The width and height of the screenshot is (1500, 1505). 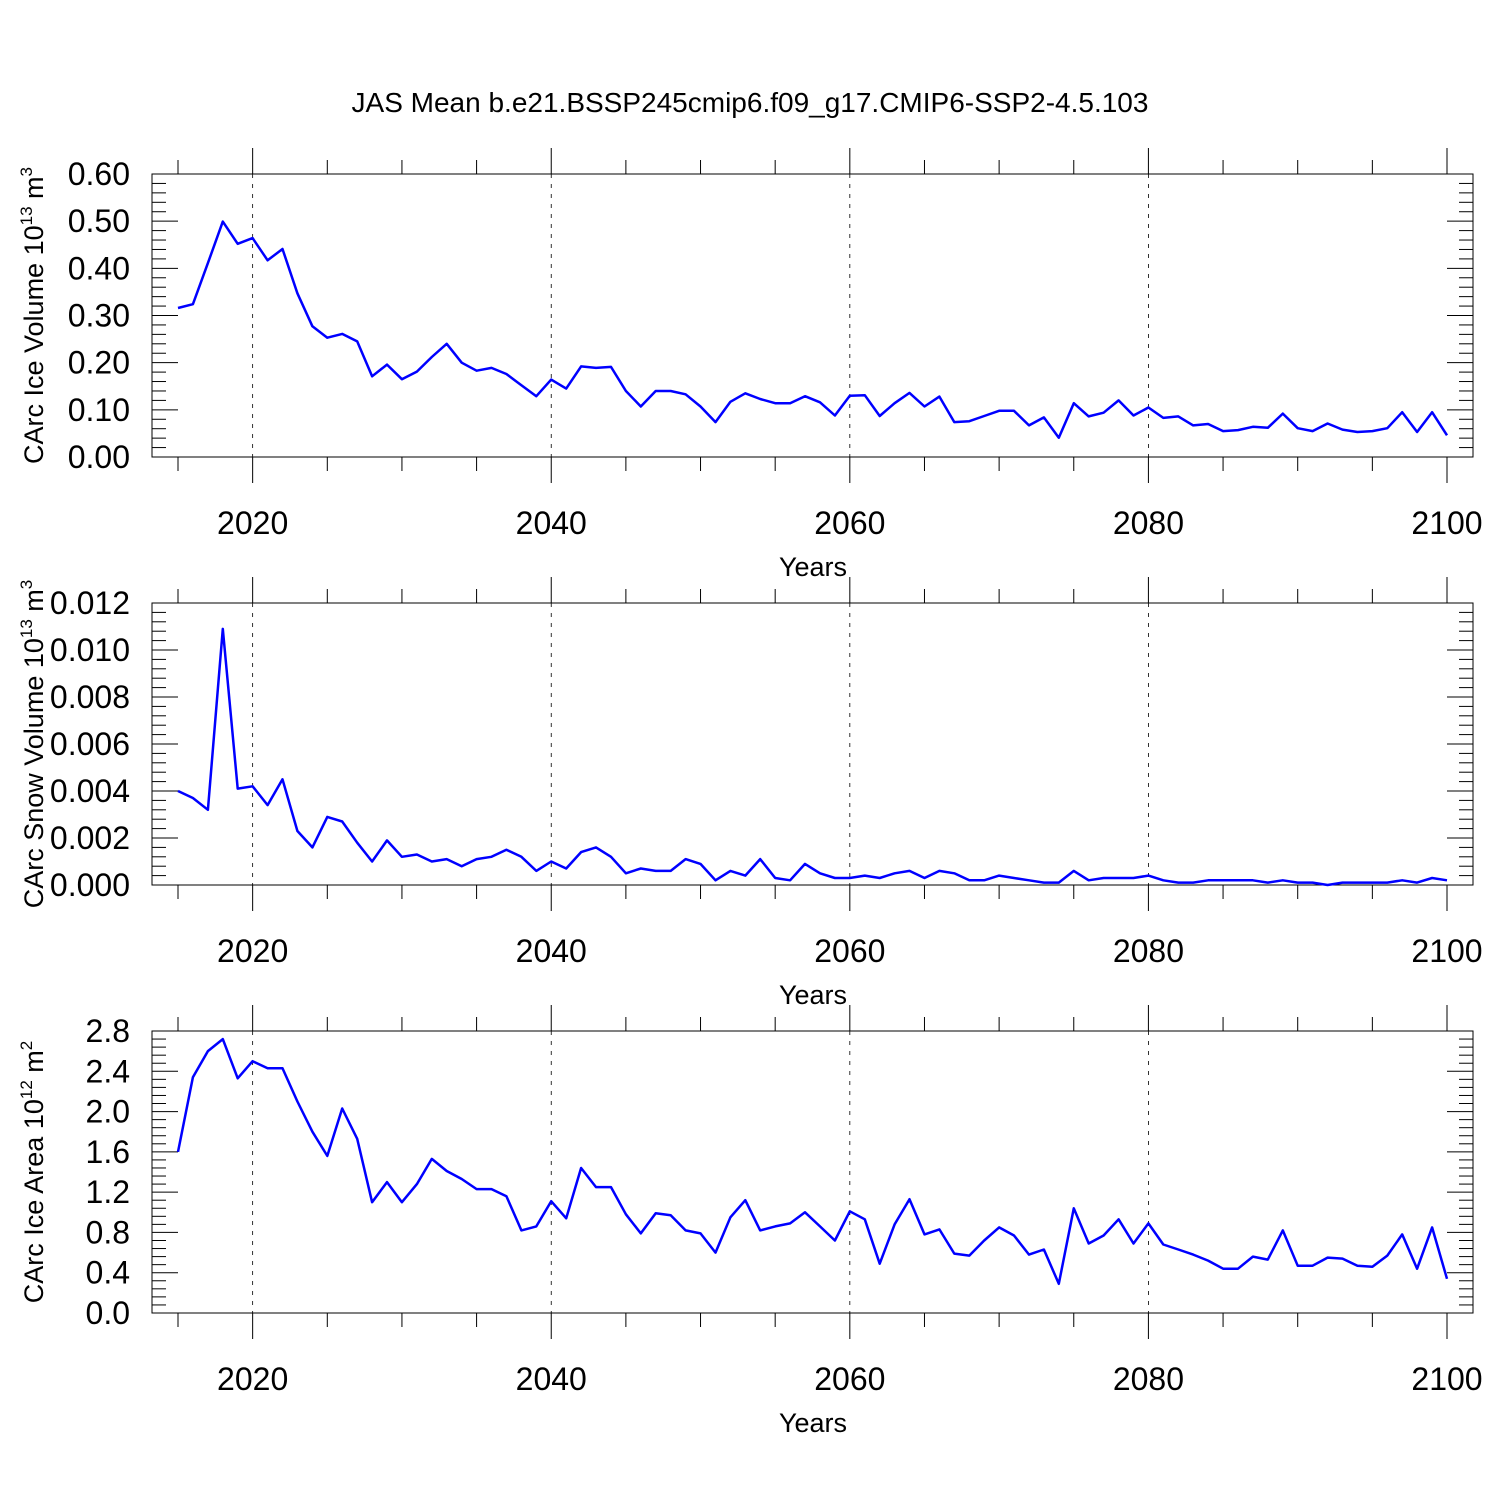 I want to click on y-tick-label: 0.40, so click(x=99, y=268).